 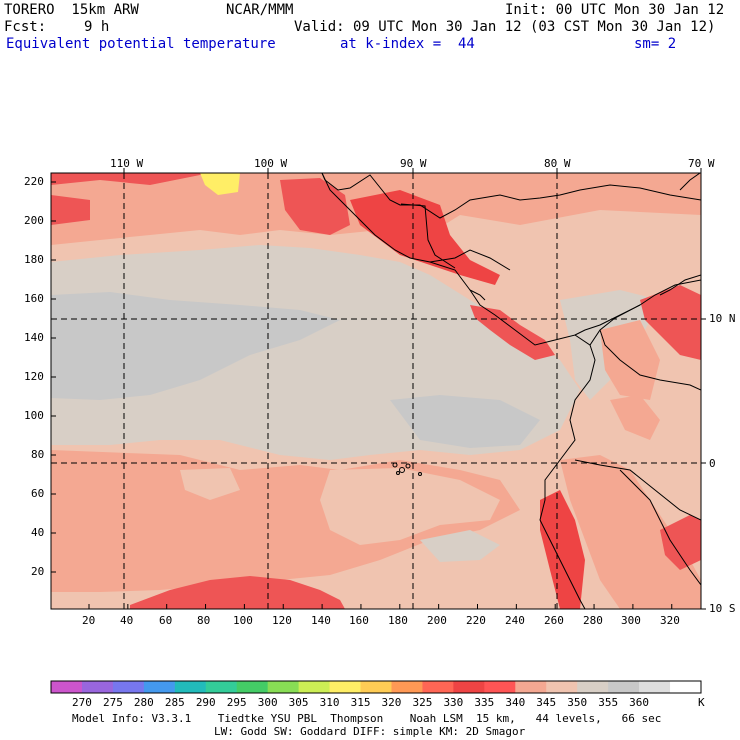 What do you see at coordinates (639, 702) in the screenshot?
I see `colorbar-tick-label: 360` at bounding box center [639, 702].